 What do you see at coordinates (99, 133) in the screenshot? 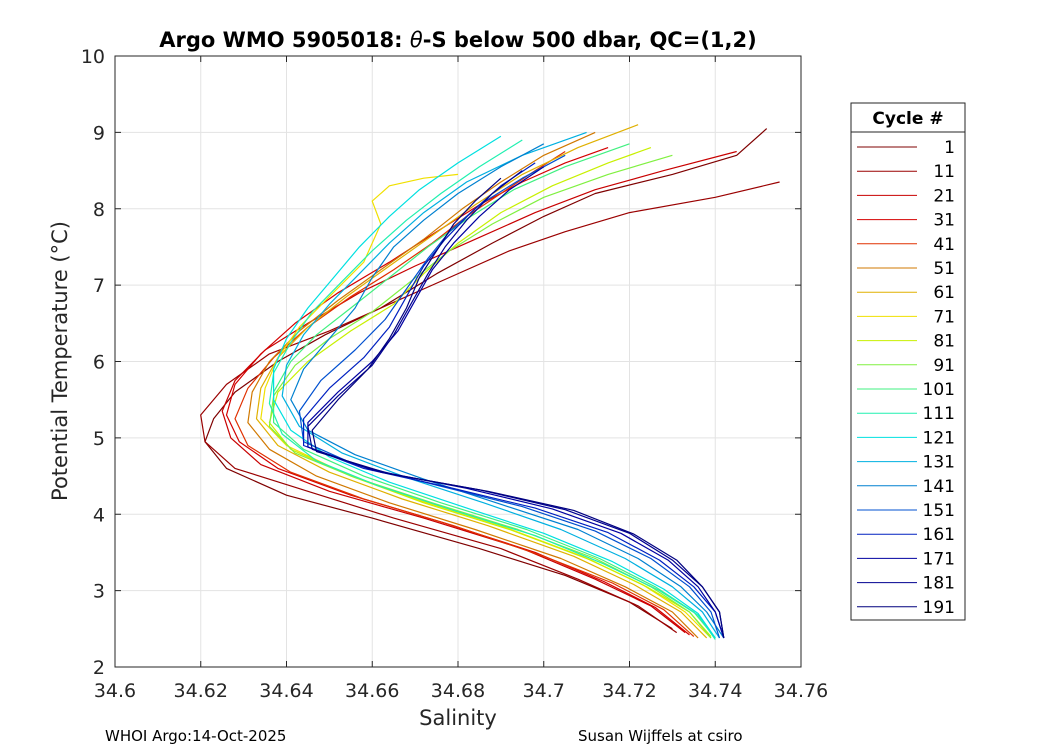
I see `y-tick-label: 9` at bounding box center [99, 133].